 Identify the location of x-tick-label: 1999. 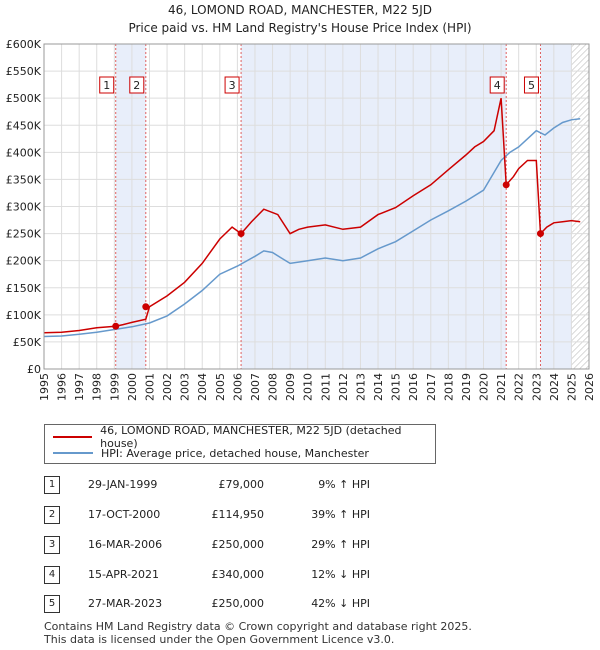
(114, 387).